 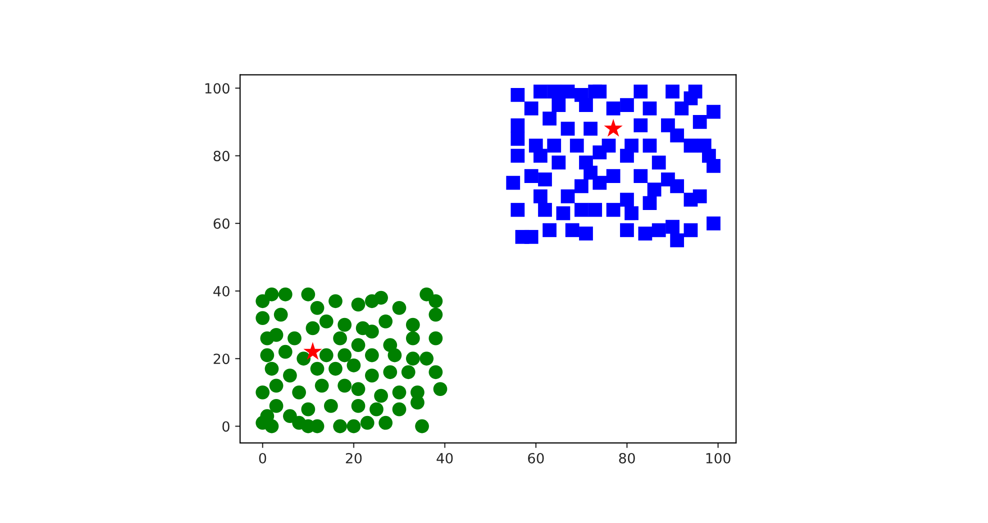 I want to click on y-tick-label: 20, so click(x=222, y=359).